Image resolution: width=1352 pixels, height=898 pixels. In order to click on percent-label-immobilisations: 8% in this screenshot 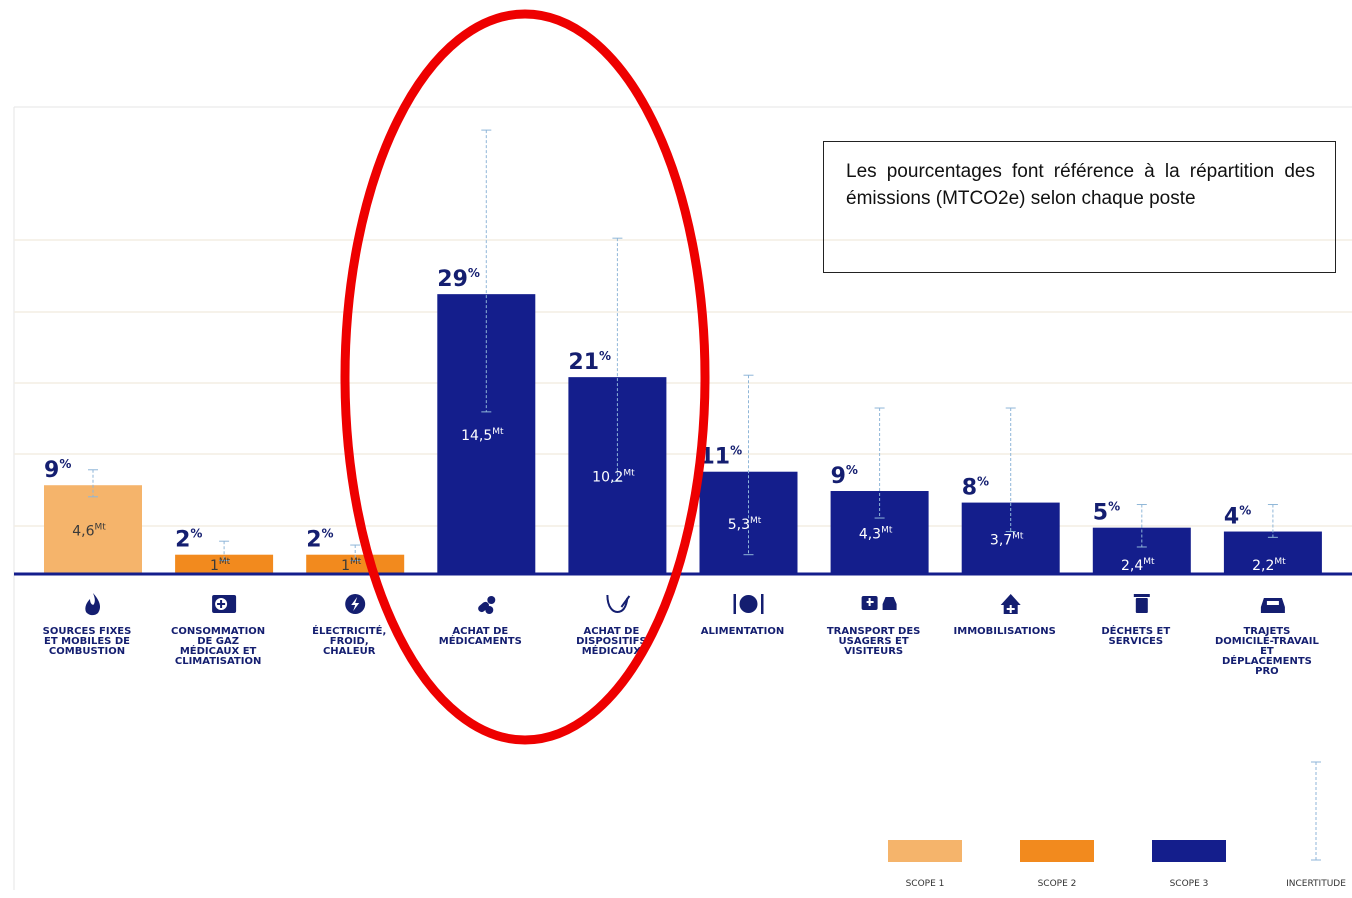, I will do `click(975, 488)`.